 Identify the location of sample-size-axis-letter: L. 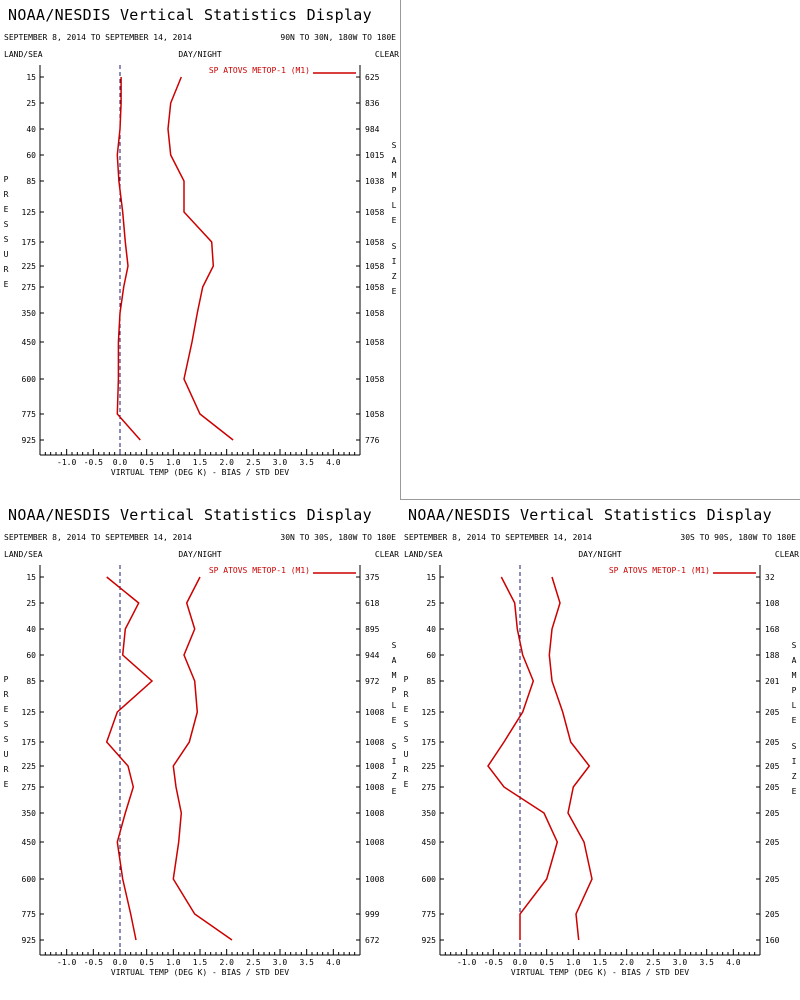
(394, 705).